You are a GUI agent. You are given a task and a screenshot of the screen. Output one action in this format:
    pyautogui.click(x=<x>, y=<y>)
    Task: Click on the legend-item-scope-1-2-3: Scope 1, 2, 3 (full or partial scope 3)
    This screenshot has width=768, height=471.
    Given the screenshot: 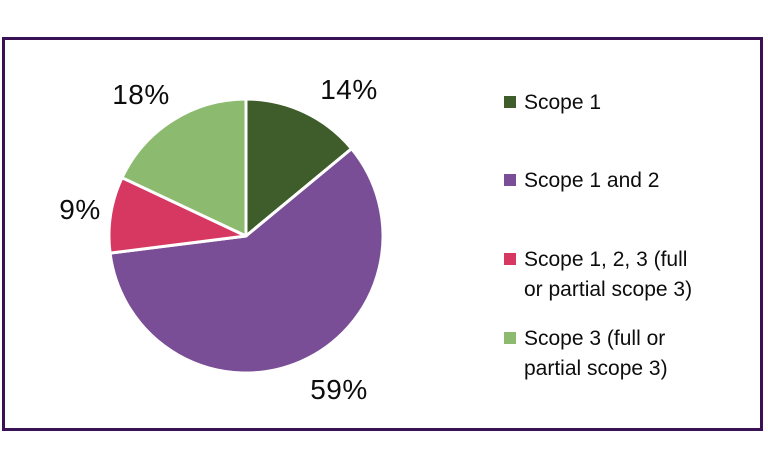 What is the action you would take?
    pyautogui.click(x=598, y=275)
    